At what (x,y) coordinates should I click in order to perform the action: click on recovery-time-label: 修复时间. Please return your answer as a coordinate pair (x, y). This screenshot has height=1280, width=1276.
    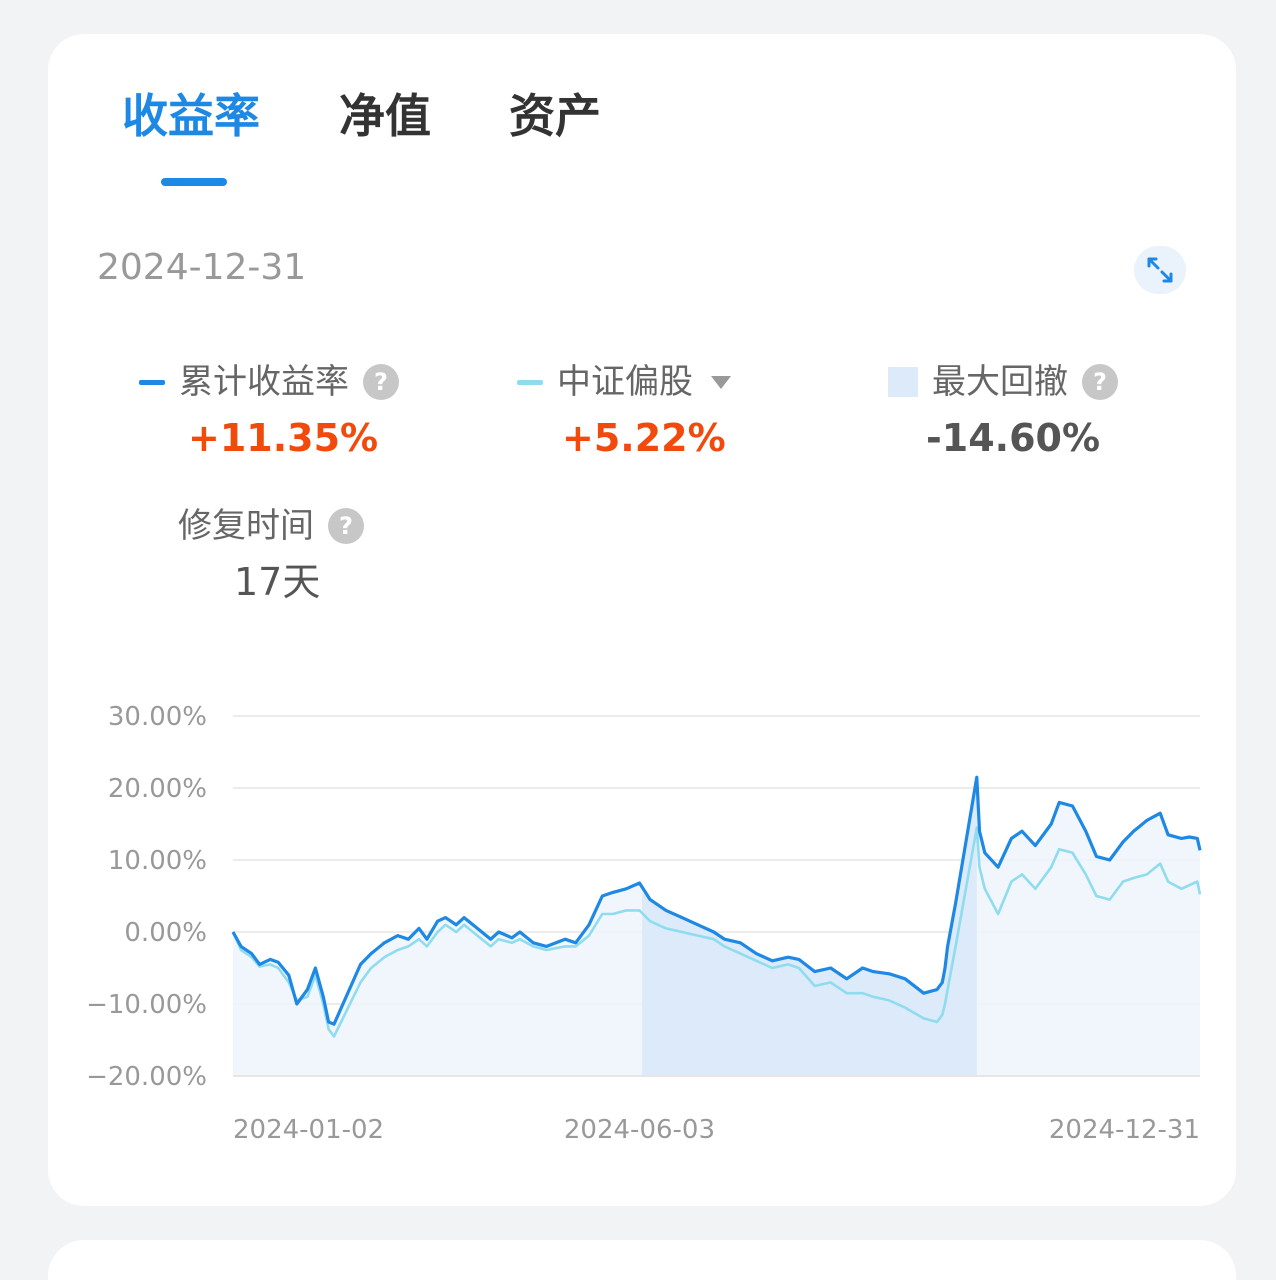
    Looking at the image, I should click on (246, 526).